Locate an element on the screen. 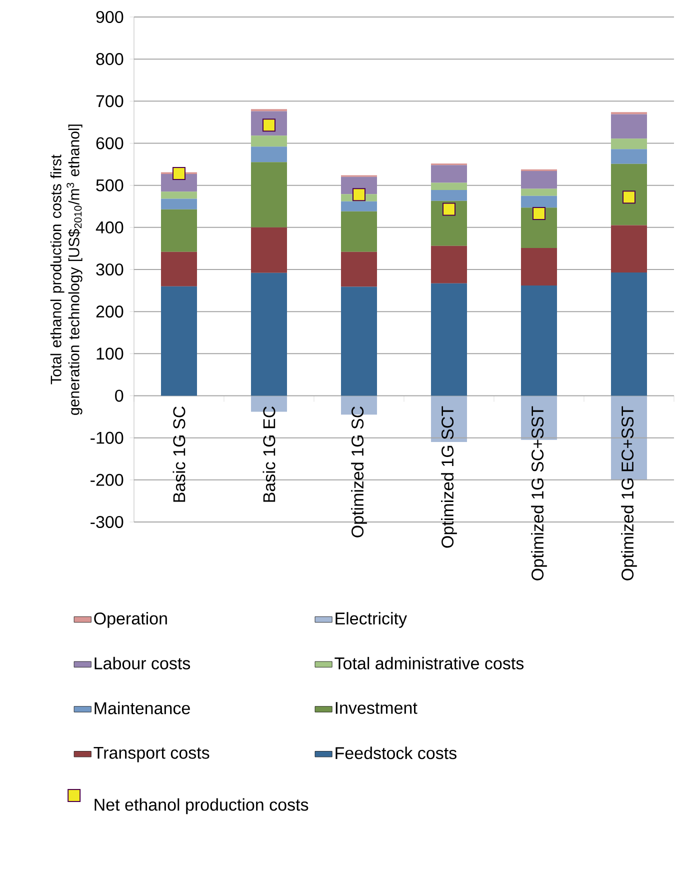 The image size is (697, 874). legend-label: Investment is located at coordinates (377, 708).